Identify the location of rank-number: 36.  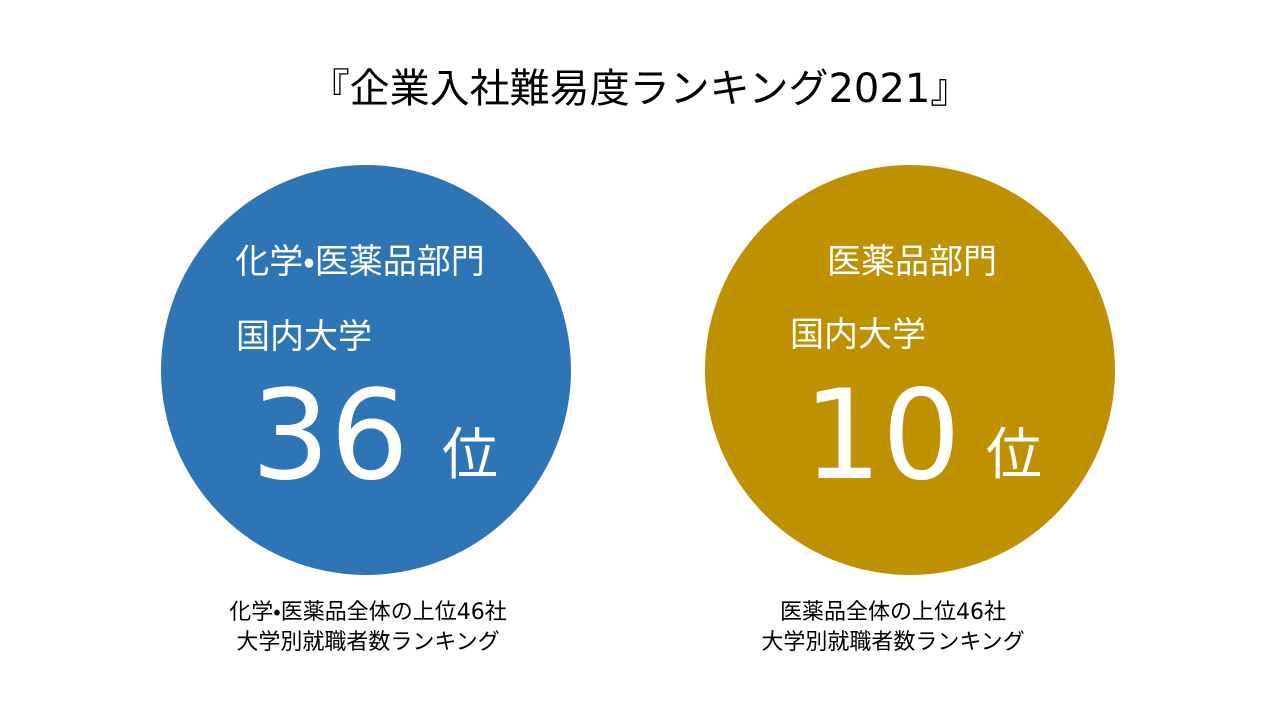
(330, 436).